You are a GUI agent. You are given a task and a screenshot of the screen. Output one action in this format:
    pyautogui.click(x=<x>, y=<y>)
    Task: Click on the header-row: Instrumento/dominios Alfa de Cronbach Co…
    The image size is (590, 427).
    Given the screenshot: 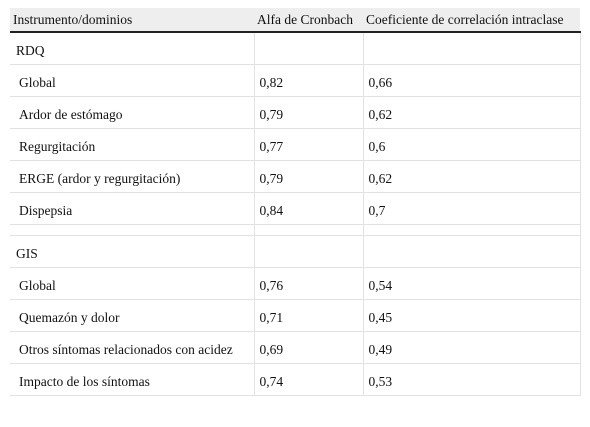 What is the action you would take?
    pyautogui.click(x=295, y=20)
    